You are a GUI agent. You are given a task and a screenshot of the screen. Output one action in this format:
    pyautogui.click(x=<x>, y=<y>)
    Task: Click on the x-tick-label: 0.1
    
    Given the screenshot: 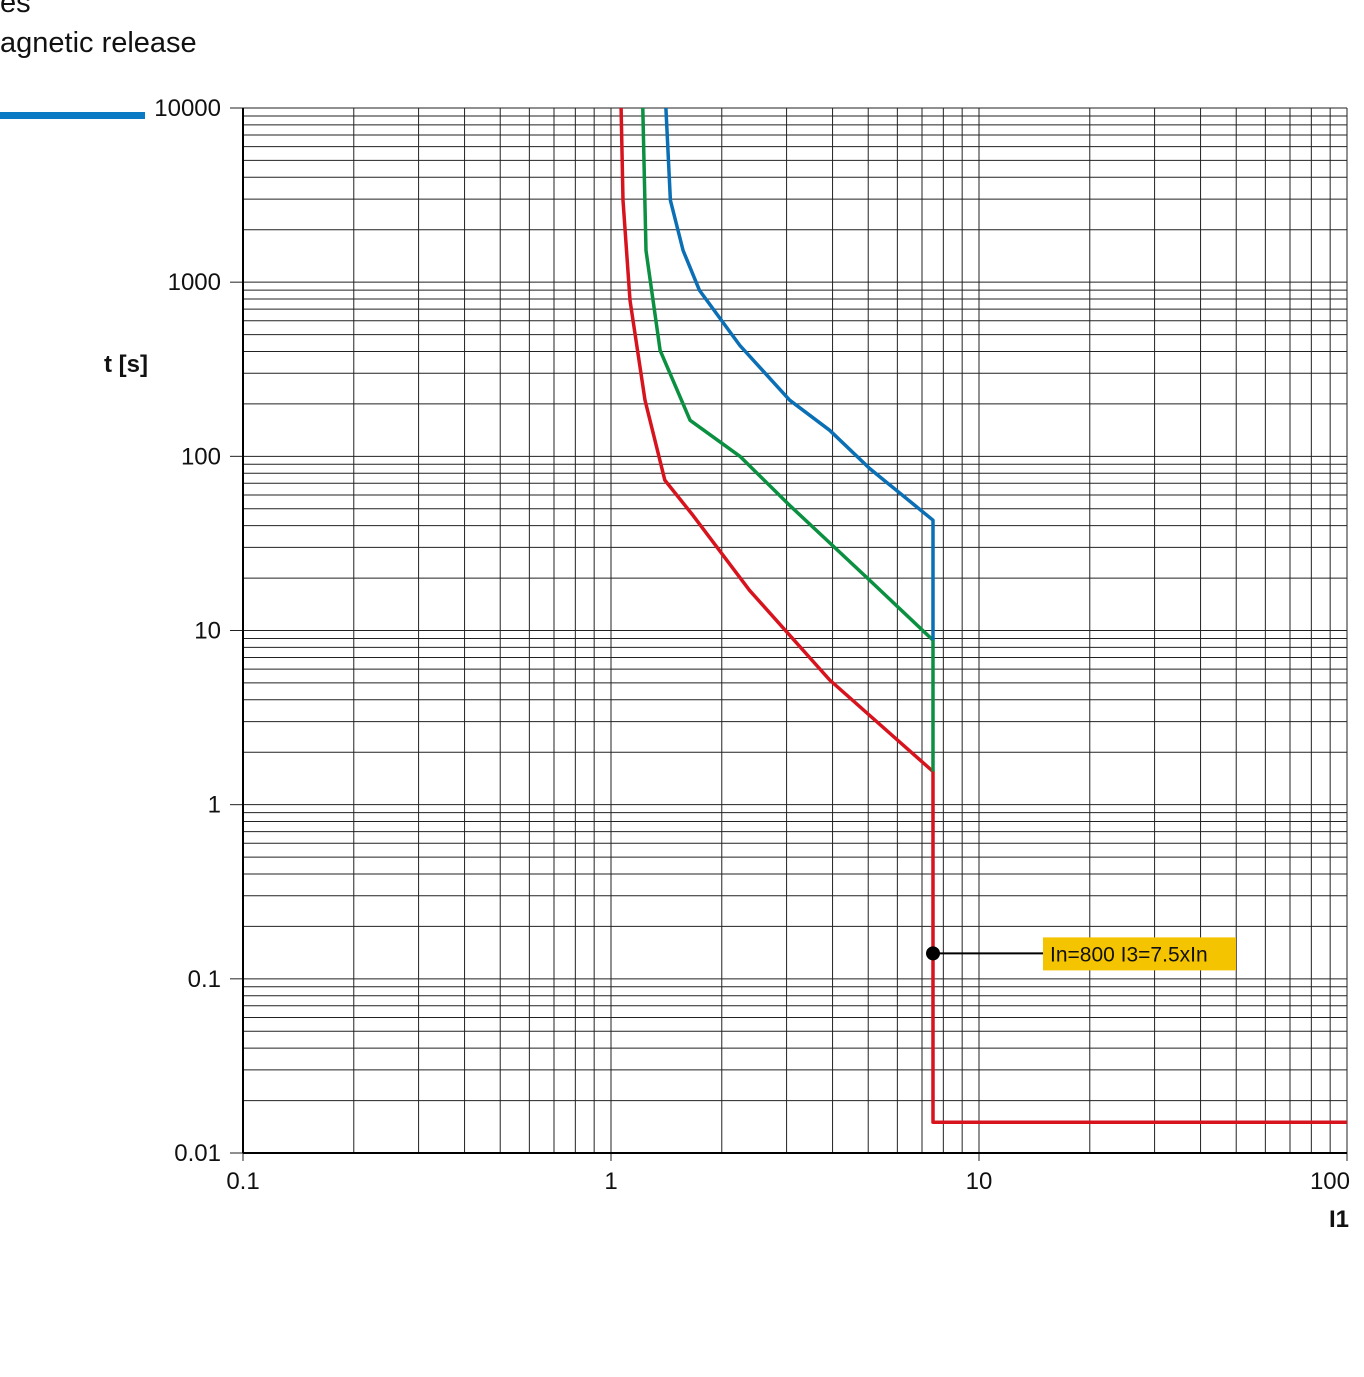 What is the action you would take?
    pyautogui.click(x=242, y=1181)
    